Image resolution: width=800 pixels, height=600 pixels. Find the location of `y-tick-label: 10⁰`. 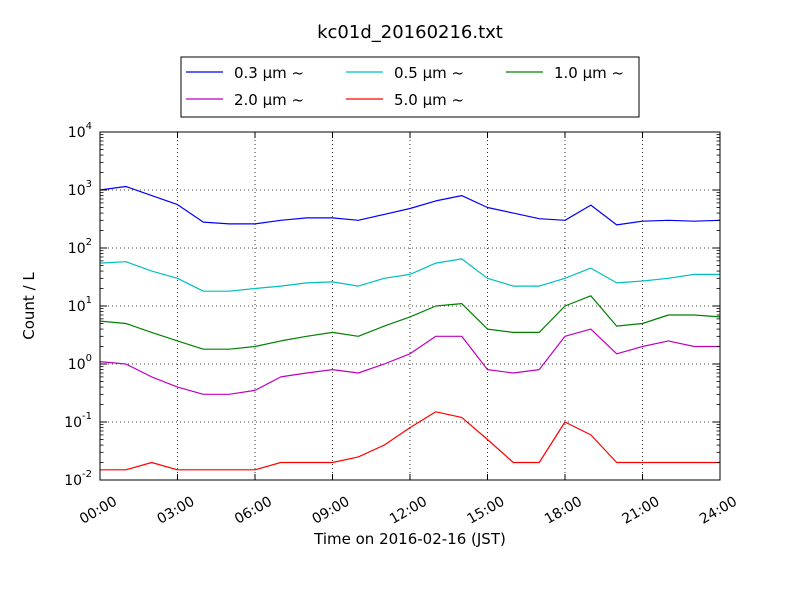

y-tick-label: 10⁰ is located at coordinates (80, 363).